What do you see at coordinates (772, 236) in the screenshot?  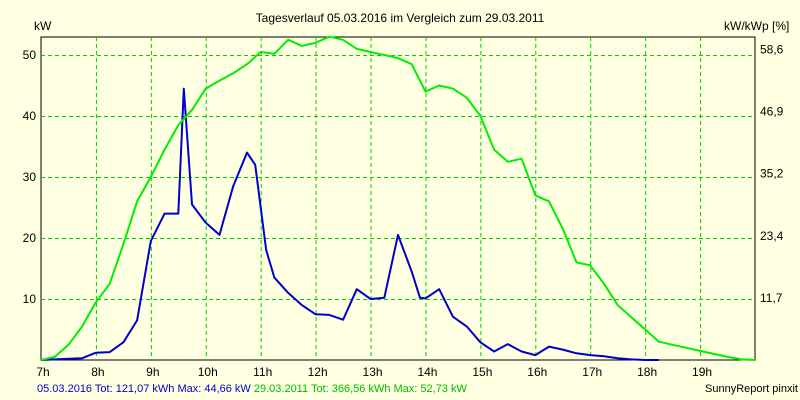 I see `y2-tick-label: 23,4` at bounding box center [772, 236].